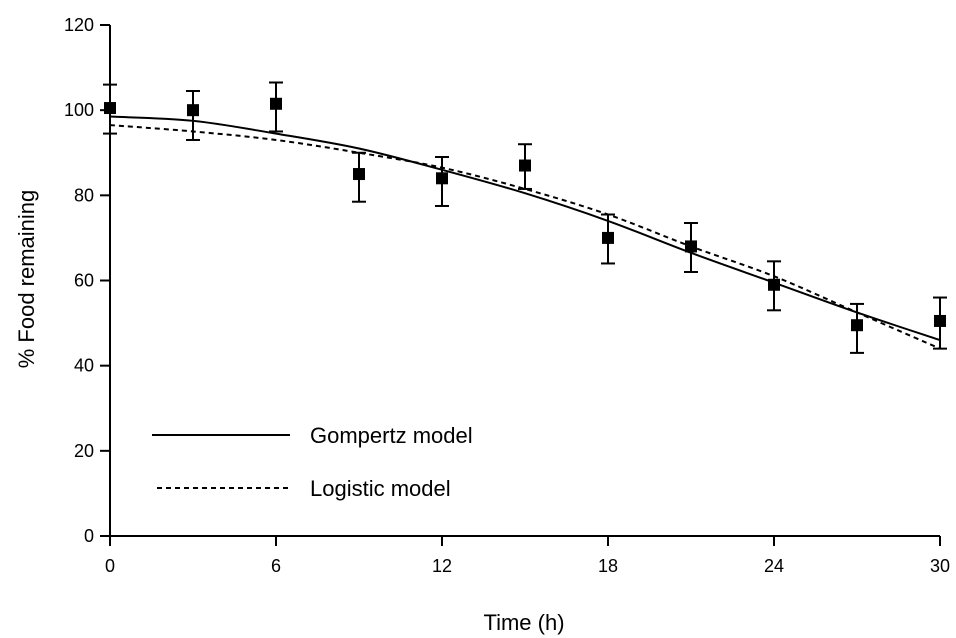 The width and height of the screenshot is (956, 638). What do you see at coordinates (26, 279) in the screenshot?
I see `y-axis-label: % Food remaining` at bounding box center [26, 279].